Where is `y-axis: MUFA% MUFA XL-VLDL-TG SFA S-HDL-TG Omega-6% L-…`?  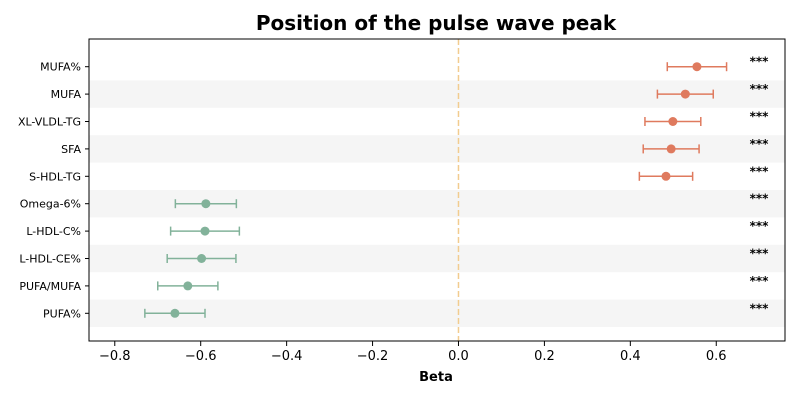
y-axis: MUFA% MUFA XL-VLDL-TG SFA S-HDL-TG Omega-6% L-… is located at coordinates (53, 190).